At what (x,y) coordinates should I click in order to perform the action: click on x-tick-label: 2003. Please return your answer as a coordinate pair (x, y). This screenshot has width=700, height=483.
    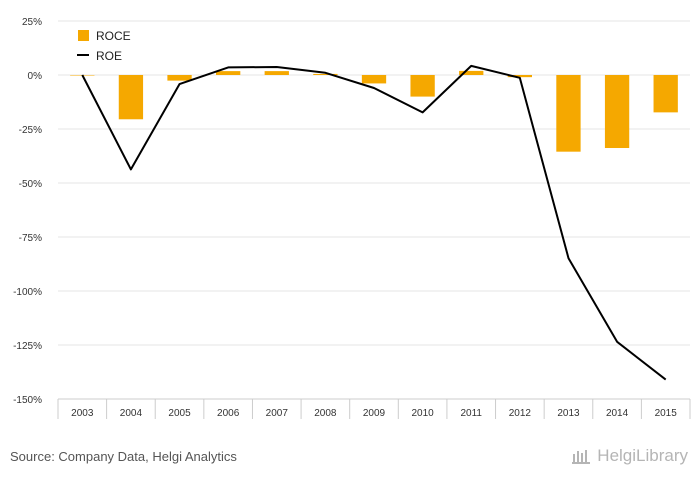
    Looking at the image, I should click on (82, 413).